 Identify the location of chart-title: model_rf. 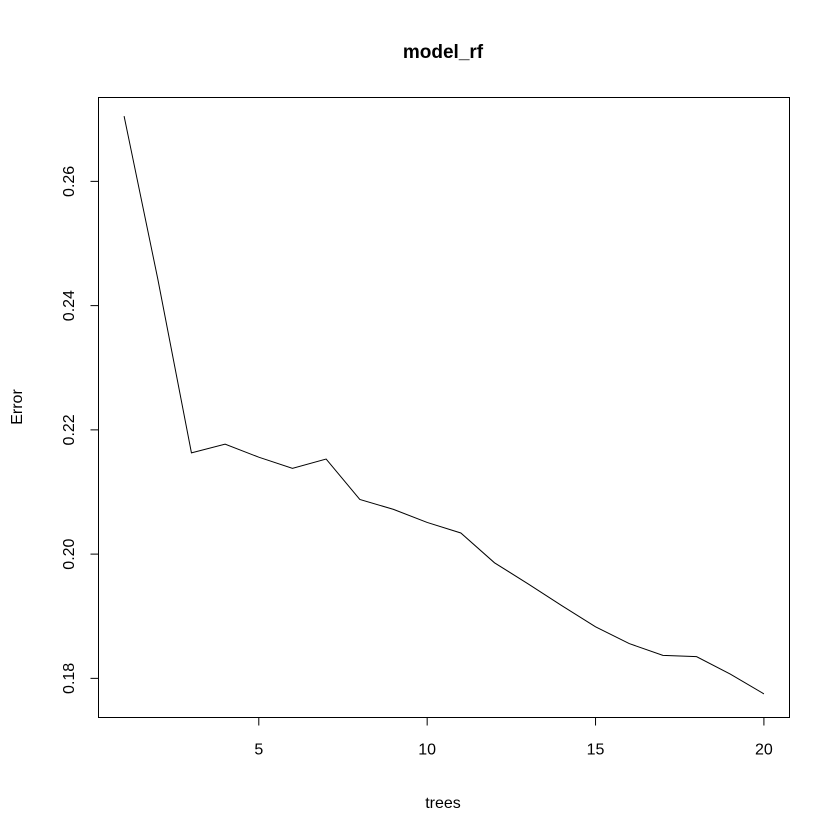
(443, 52).